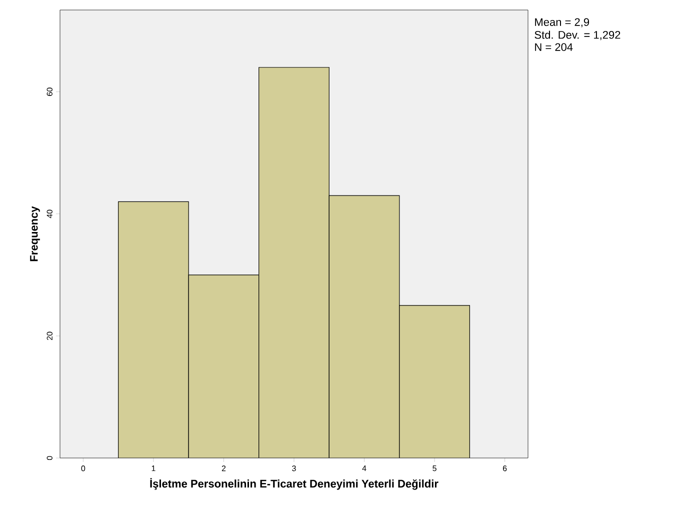 The image size is (676, 514). What do you see at coordinates (577, 35) in the screenshot?
I see `text: Std. Dev. = 1,292` at bounding box center [577, 35].